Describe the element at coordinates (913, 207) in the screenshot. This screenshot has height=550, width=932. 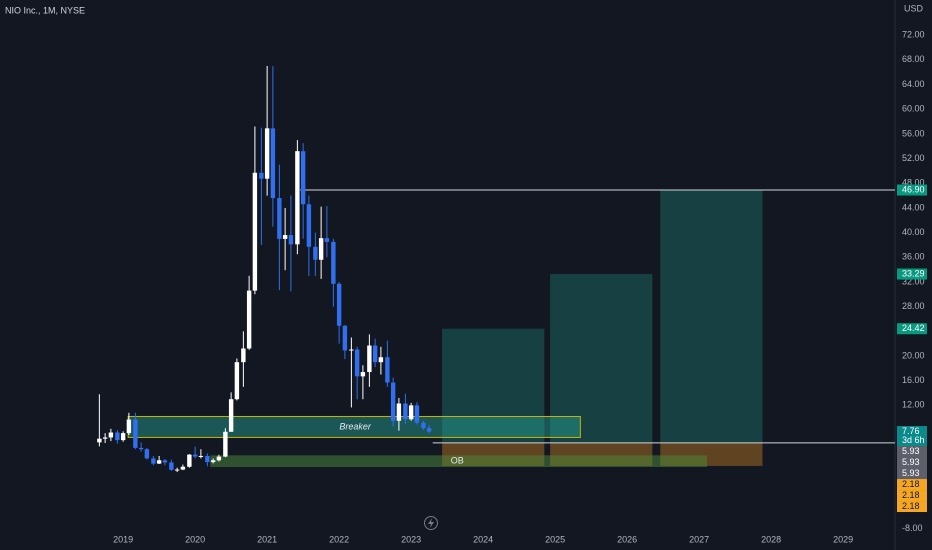
I see `y-tick-label: 44.00` at that location.